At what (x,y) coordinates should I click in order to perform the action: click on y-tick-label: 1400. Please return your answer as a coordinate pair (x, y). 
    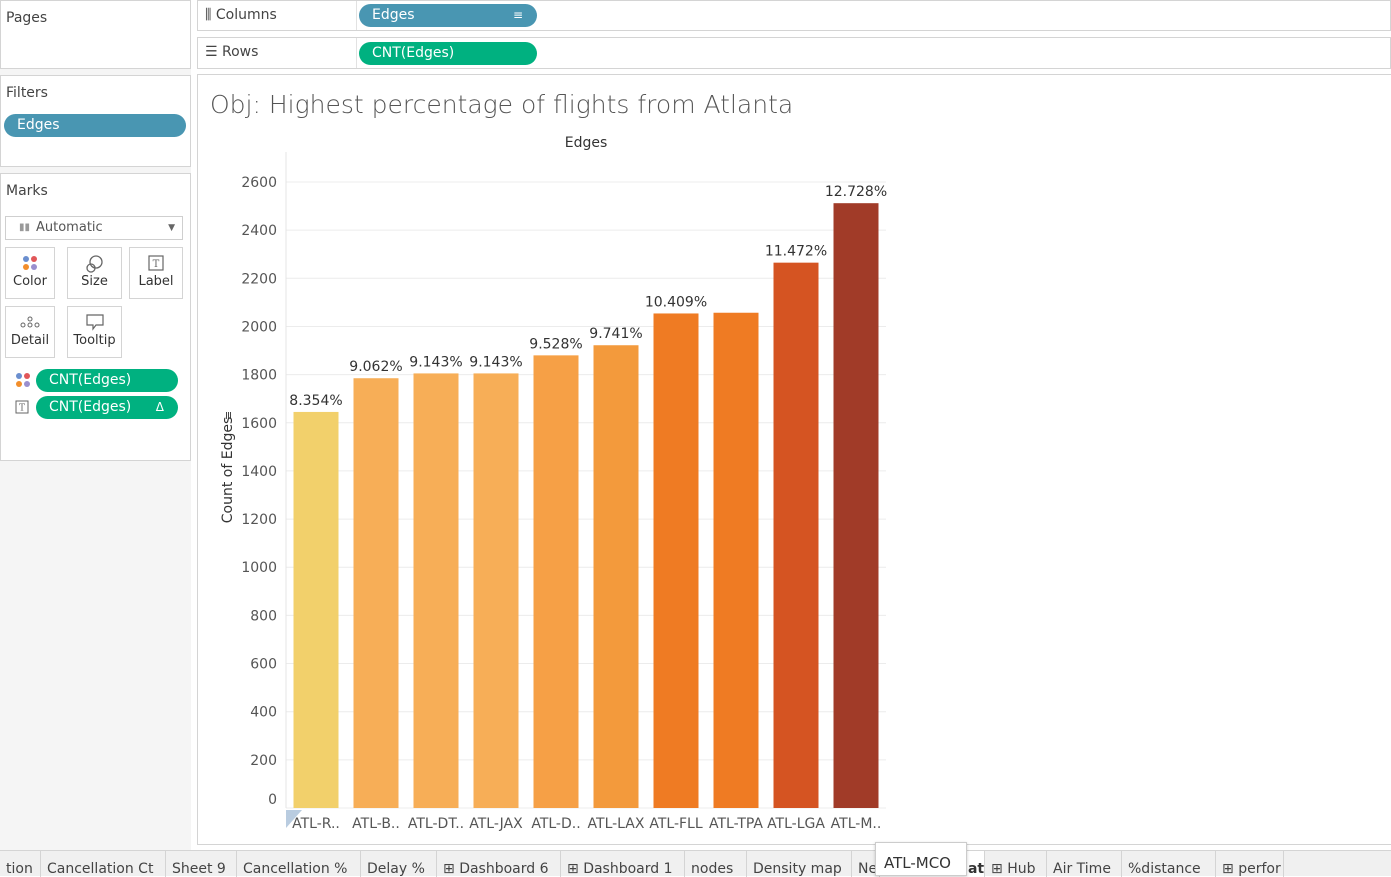
    Looking at the image, I should click on (259, 472).